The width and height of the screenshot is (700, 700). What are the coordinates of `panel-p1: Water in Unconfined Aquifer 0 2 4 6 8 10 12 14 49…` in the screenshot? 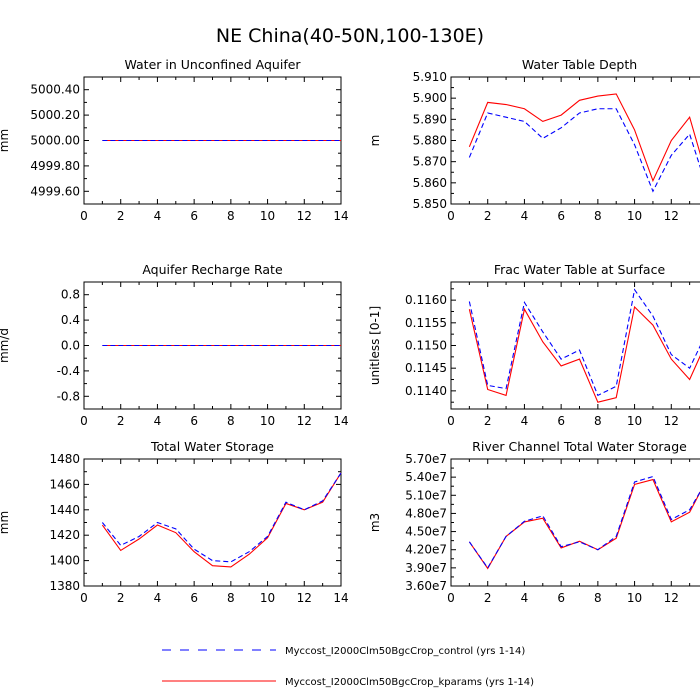 It's located at (174, 140).